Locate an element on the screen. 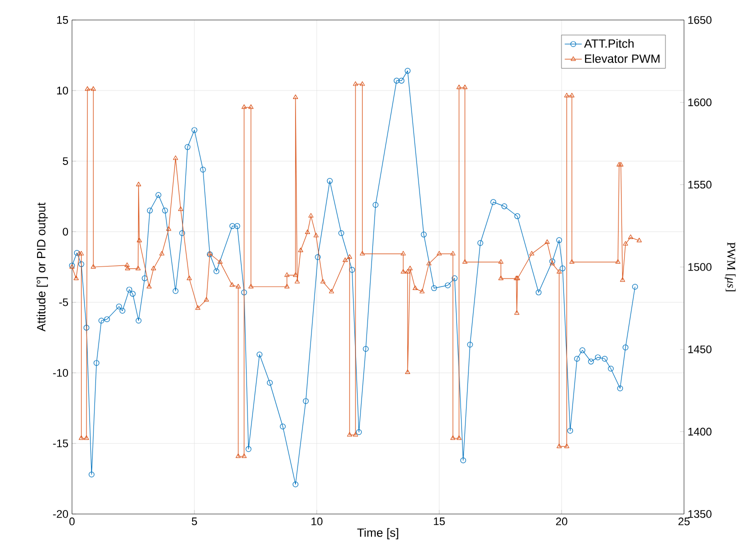  y2-tick-label: 1350 is located at coordinates (700, 514).